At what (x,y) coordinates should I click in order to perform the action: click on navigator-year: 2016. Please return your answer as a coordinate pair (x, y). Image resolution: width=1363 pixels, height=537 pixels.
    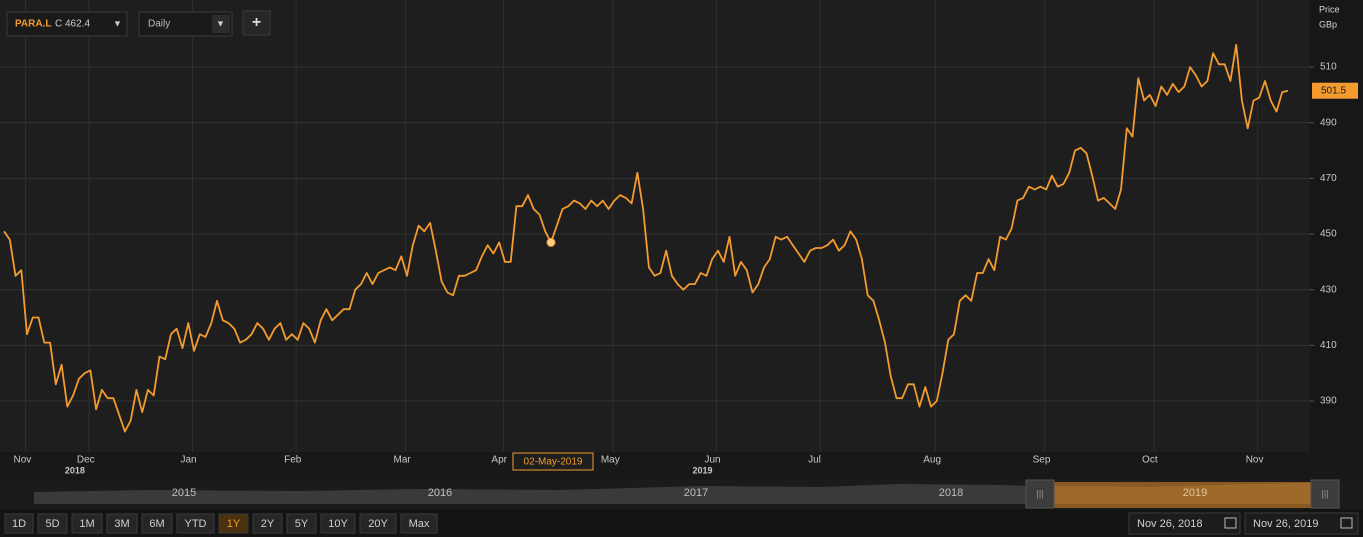
    Looking at the image, I should click on (440, 493).